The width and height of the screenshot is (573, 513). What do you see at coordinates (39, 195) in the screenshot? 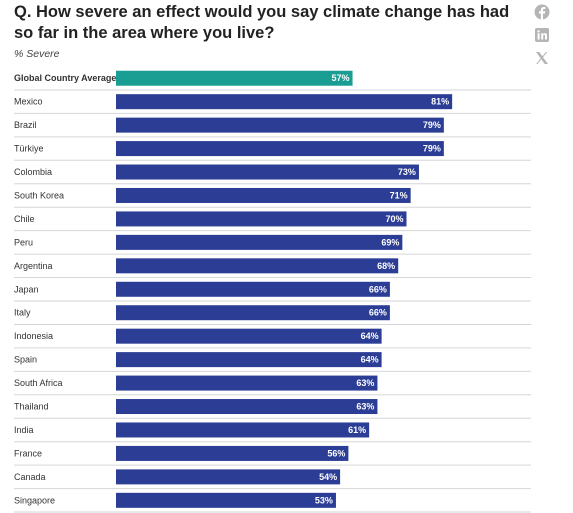
I see `category-label: South Korea` at bounding box center [39, 195].